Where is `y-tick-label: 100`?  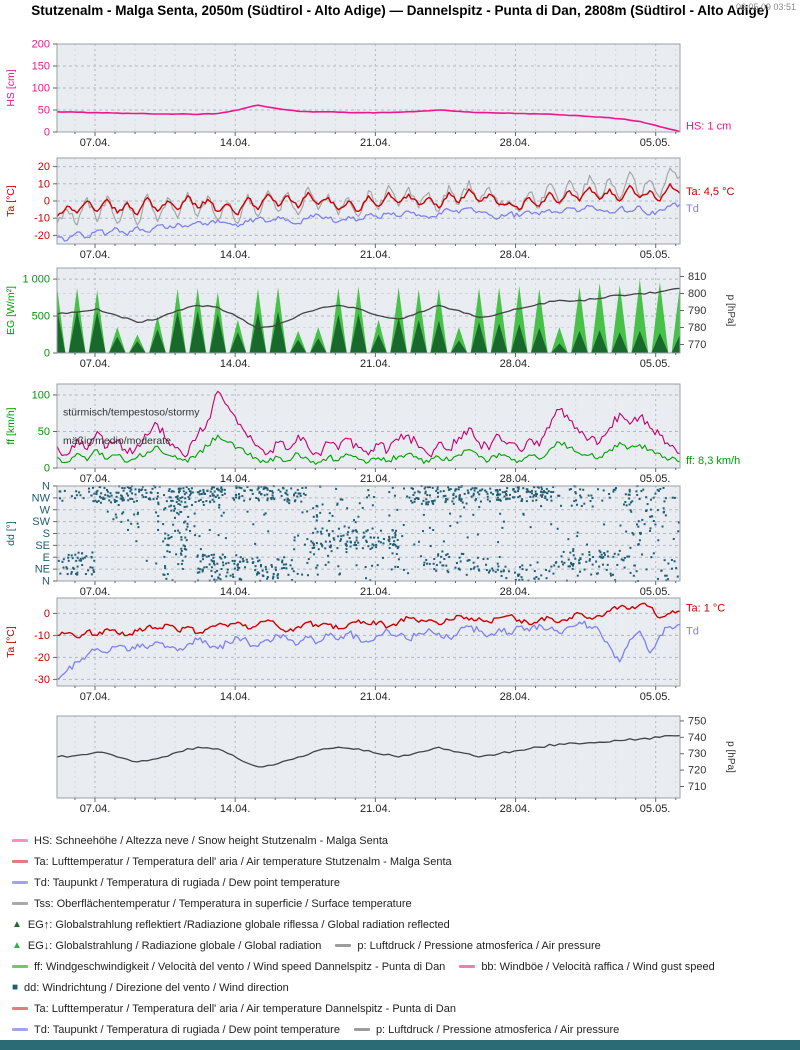
y-tick-label: 100 is located at coordinates (41, 395).